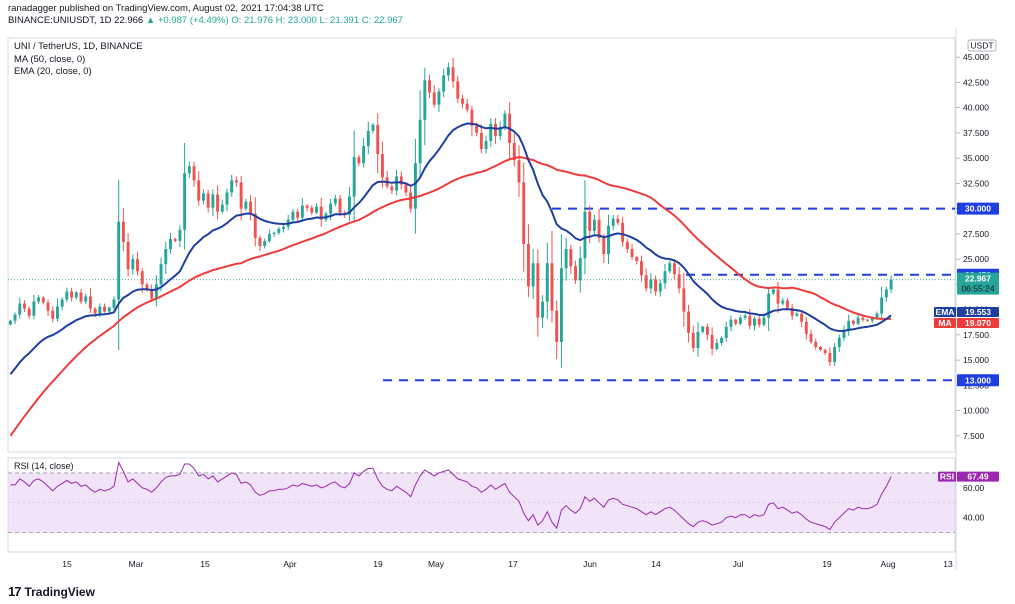 This screenshot has width=1015, height=604. Describe the element at coordinates (976, 335) in the screenshot. I see `price-tick-label: 17.500` at that location.